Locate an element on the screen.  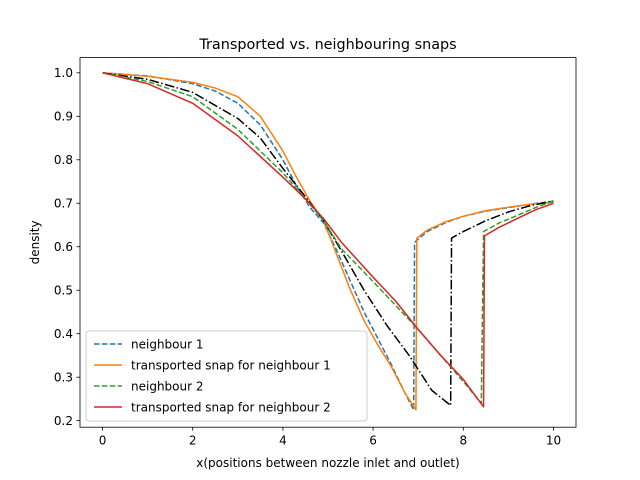
x-tick-label: 10 is located at coordinates (553, 441).